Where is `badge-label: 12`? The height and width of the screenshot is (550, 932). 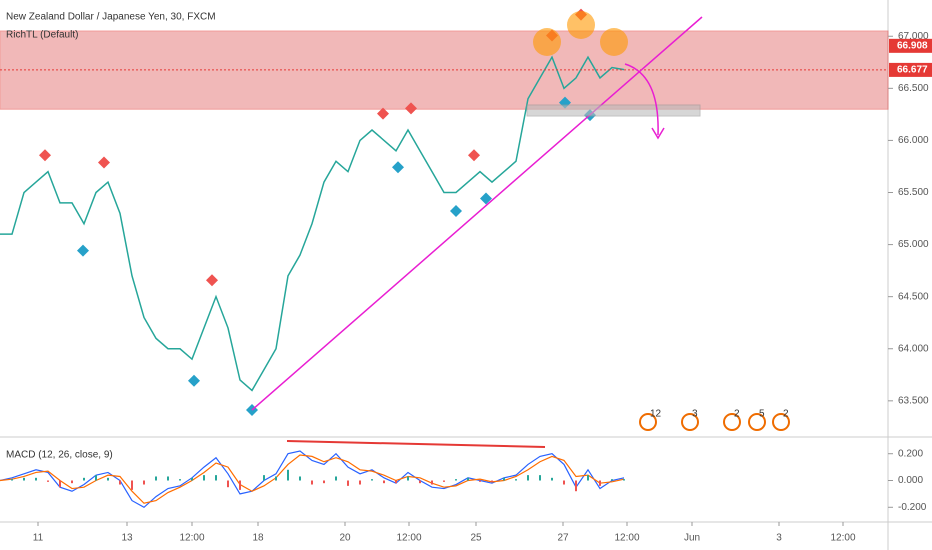 badge-label: 12 is located at coordinates (656, 414).